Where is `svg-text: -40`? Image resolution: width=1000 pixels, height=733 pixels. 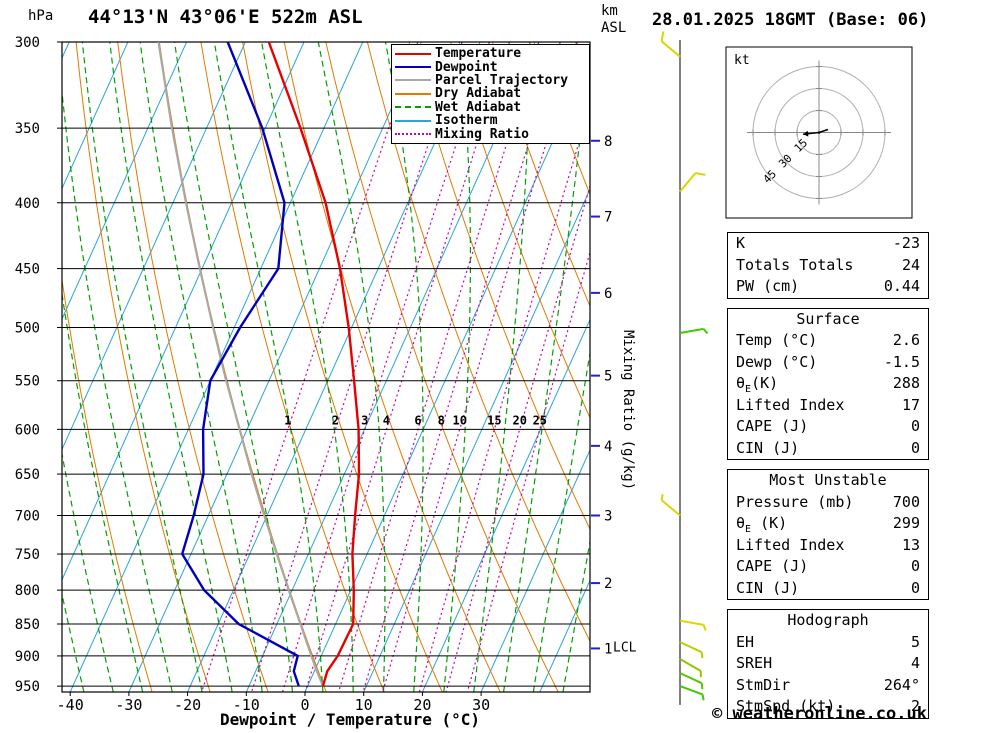
svg-text: -40 is located at coordinates (70, 705).